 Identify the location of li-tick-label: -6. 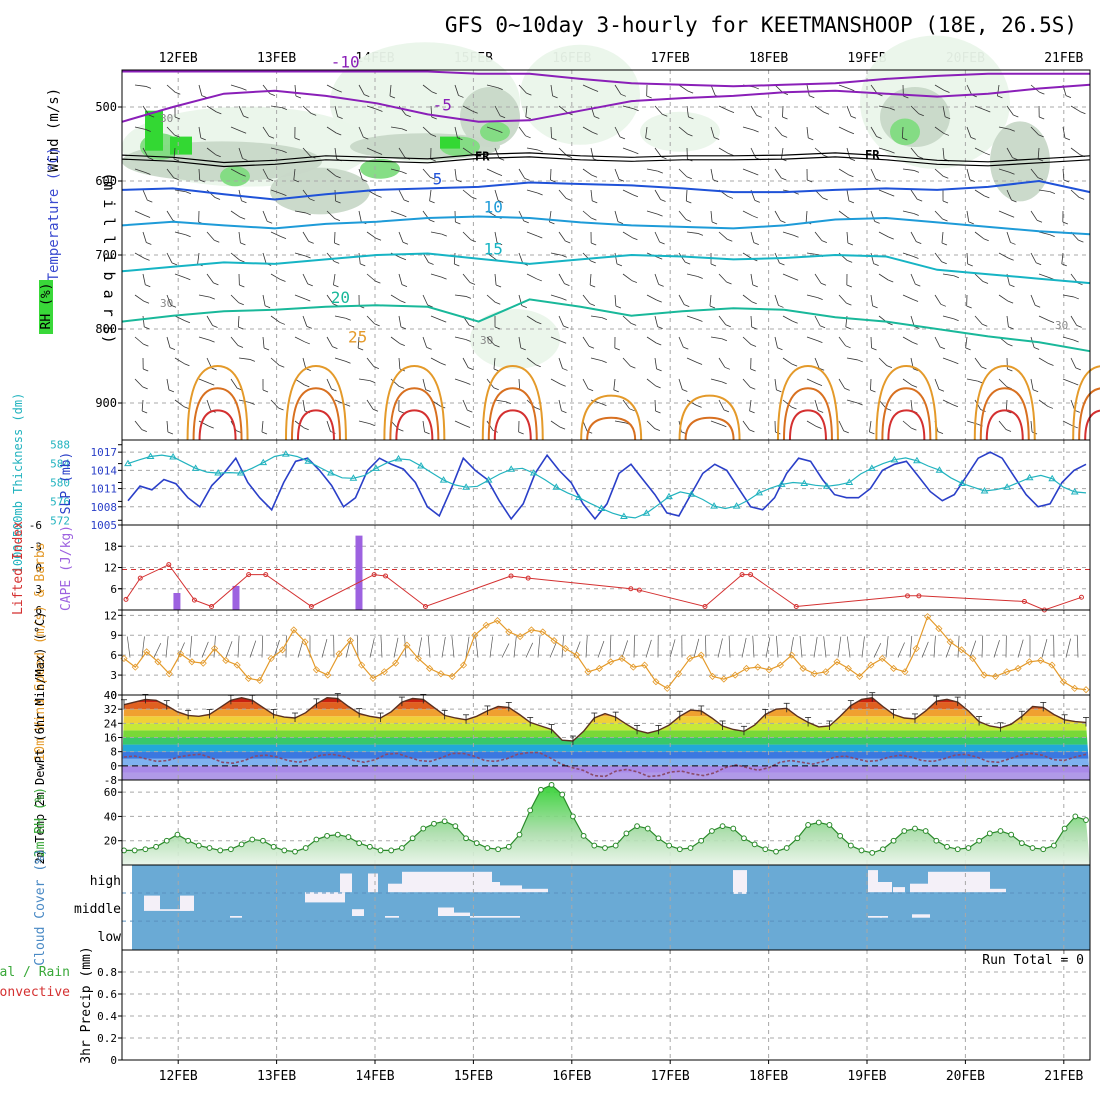
(35, 525).